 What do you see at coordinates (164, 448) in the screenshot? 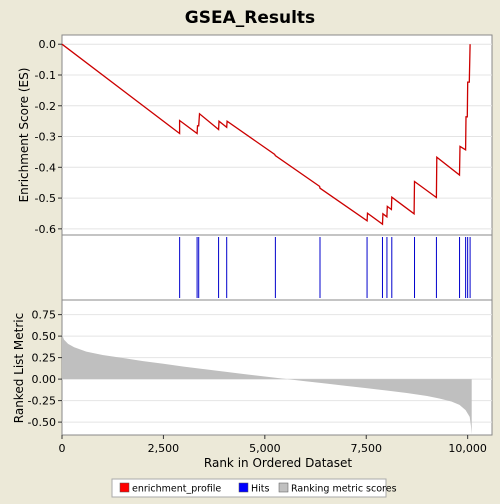
I see `x-tick-label: 2,500` at bounding box center [164, 448].